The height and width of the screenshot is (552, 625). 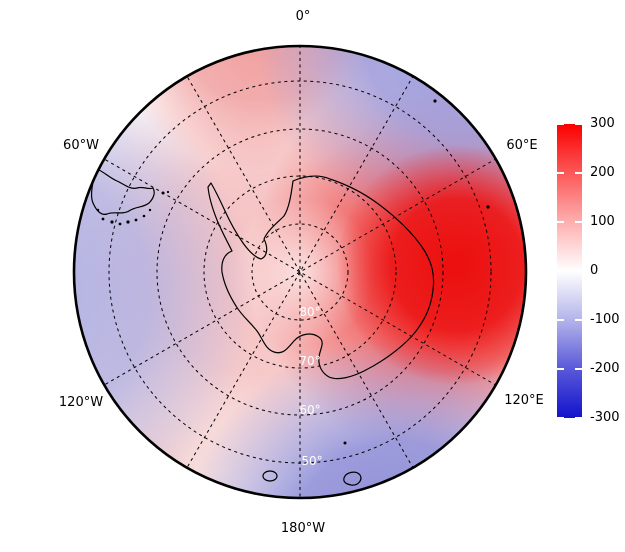 I want to click on south-america-coastline, so click(x=122, y=191).